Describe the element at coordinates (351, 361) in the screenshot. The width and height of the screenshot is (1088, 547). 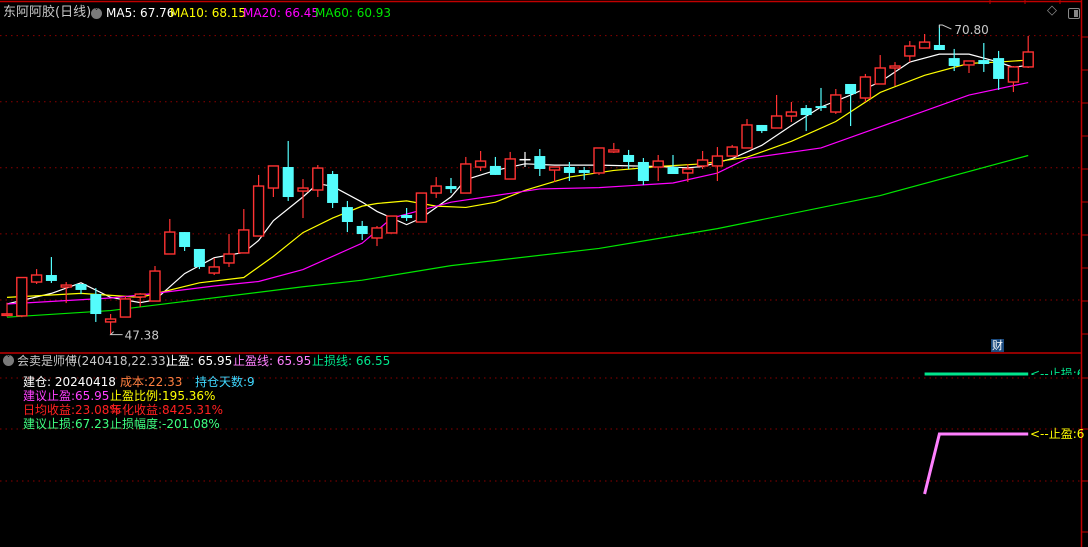
I see `stop-loss-line-value: 止损线: 66.55` at that location.